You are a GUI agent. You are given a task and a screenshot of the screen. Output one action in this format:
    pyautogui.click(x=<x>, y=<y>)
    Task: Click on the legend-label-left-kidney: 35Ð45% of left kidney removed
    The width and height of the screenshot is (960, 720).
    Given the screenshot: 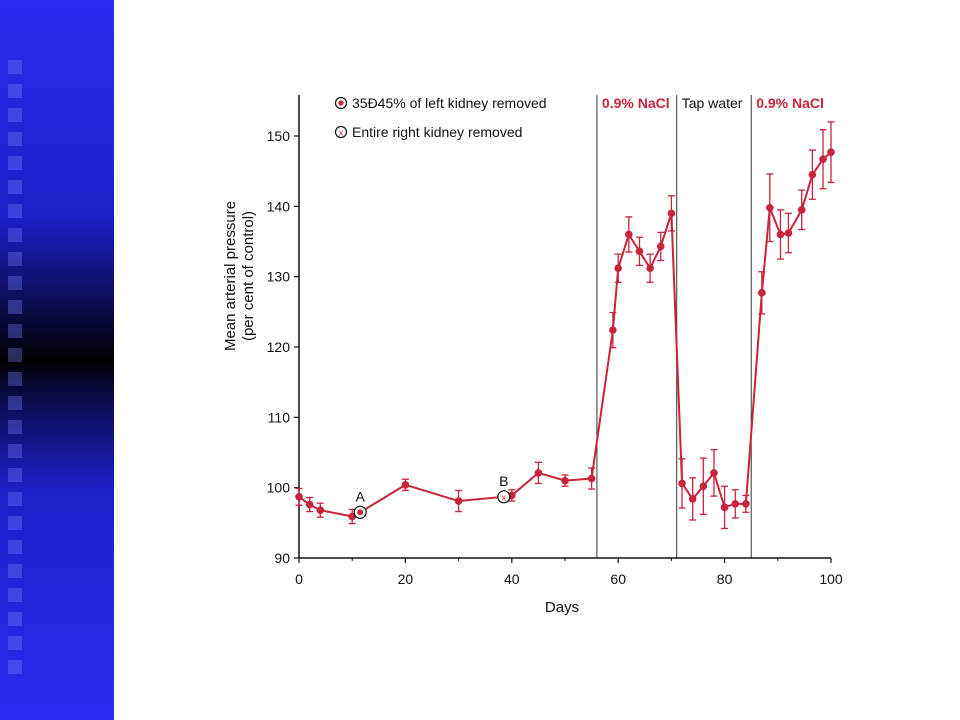 What is the action you would take?
    pyautogui.click(x=449, y=103)
    